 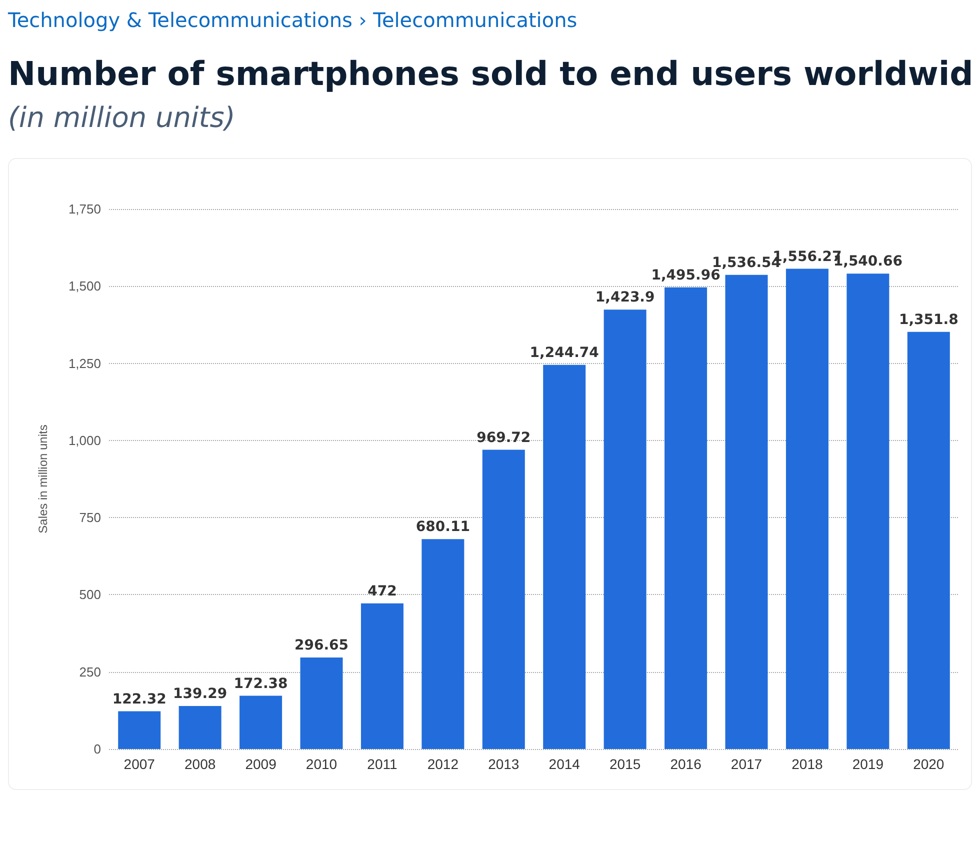 I want to click on data-label: 296.65, so click(x=321, y=645).